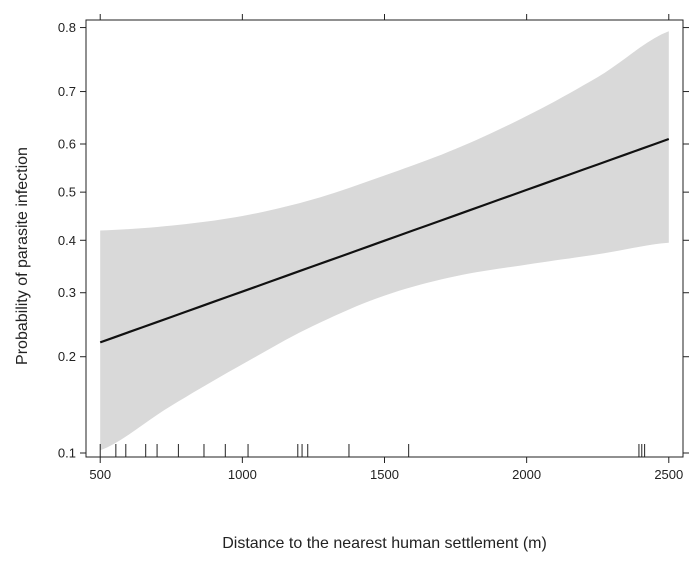 This screenshot has height=561, width=691. Describe the element at coordinates (242, 474) in the screenshot. I see `x-tick-label: 1000` at that location.